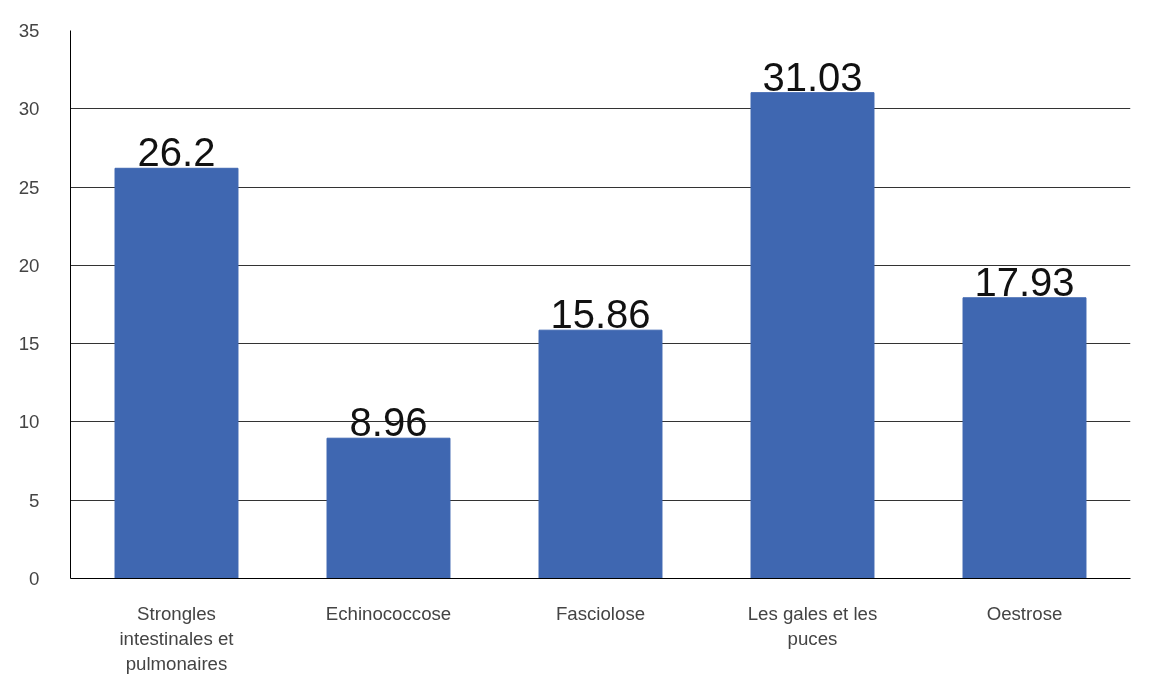 The height and width of the screenshot is (686, 1159). What do you see at coordinates (34, 578) in the screenshot?
I see `y-tick-label: 0` at bounding box center [34, 578].